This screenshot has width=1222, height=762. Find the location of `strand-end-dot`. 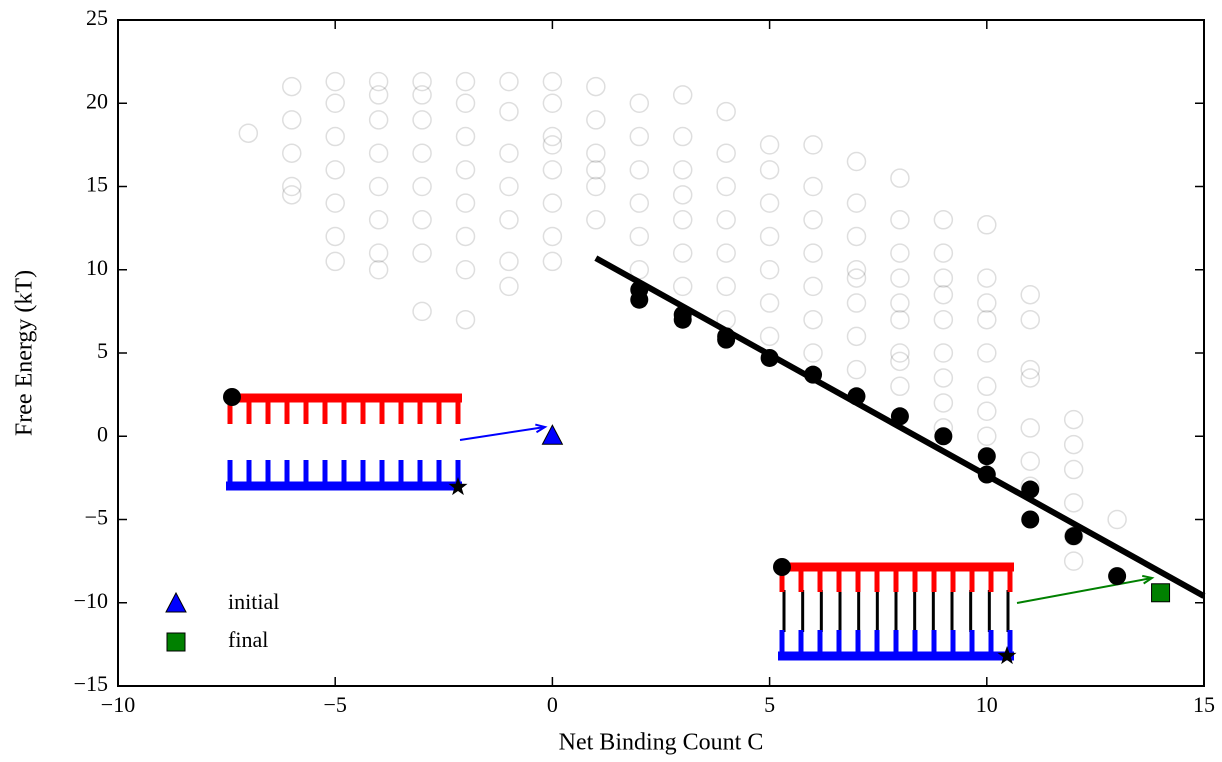

strand-end-dot is located at coordinates (782, 567).